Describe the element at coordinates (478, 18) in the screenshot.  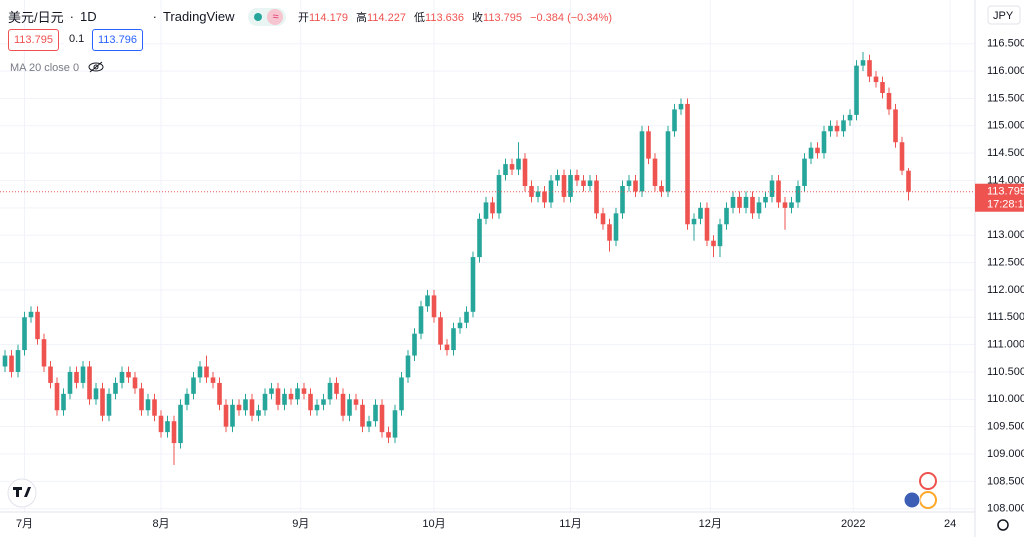
I see `label: 收` at that location.